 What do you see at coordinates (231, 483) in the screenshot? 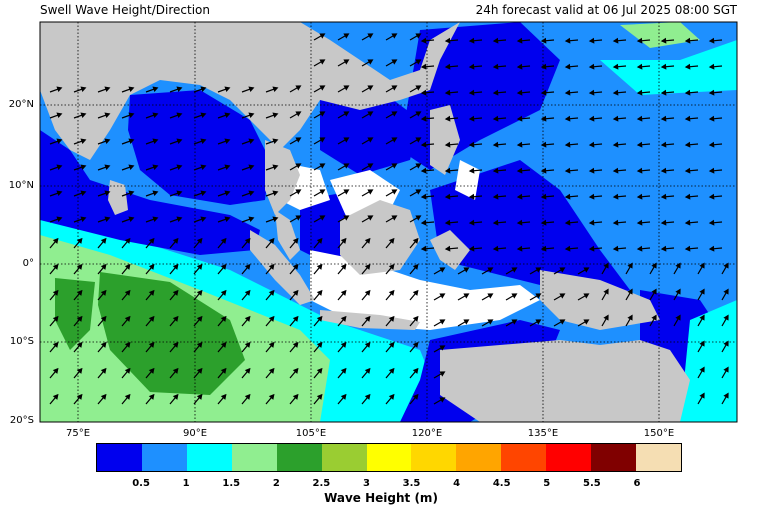
I see `colorbar-tick-label: 1.5` at bounding box center [231, 483].